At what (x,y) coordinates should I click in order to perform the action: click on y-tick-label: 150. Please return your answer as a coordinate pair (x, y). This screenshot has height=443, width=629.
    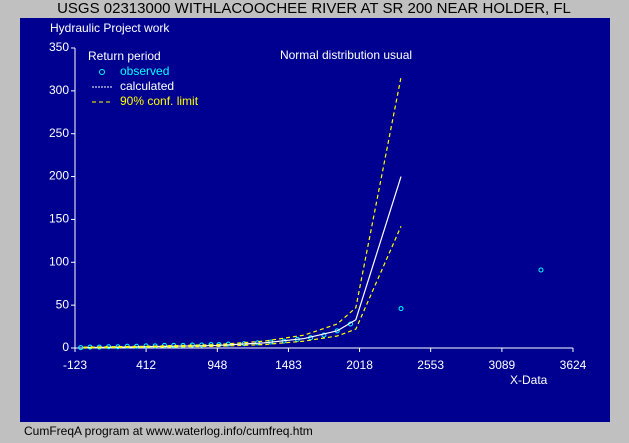
    Looking at the image, I should click on (59, 219).